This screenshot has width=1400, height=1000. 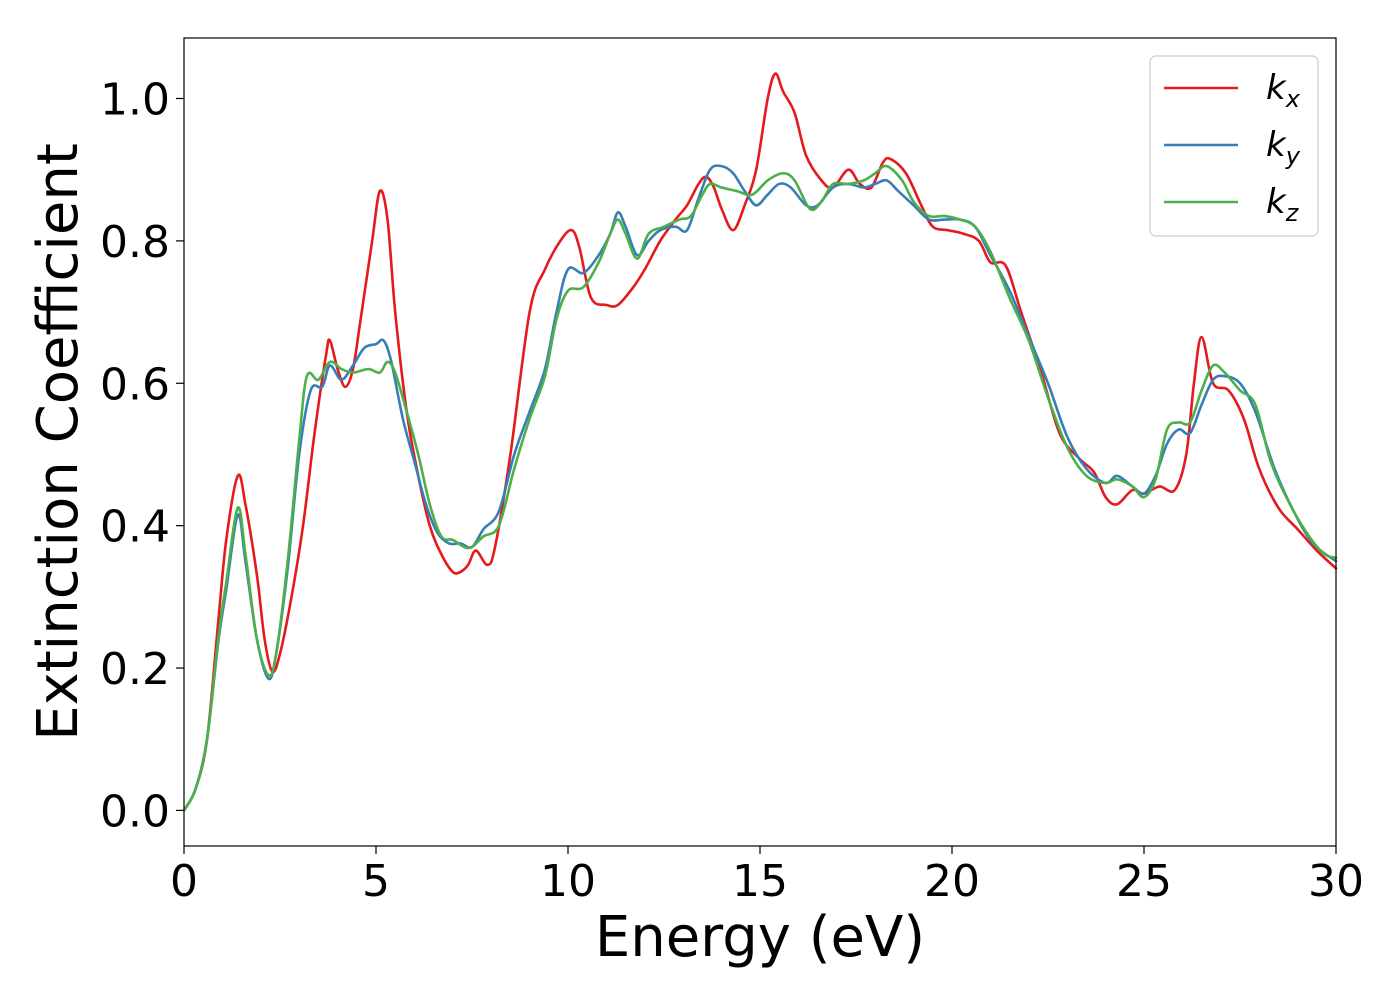 What do you see at coordinates (1283, 147) in the screenshot?
I see `legend-label-ky: ky` at bounding box center [1283, 147].